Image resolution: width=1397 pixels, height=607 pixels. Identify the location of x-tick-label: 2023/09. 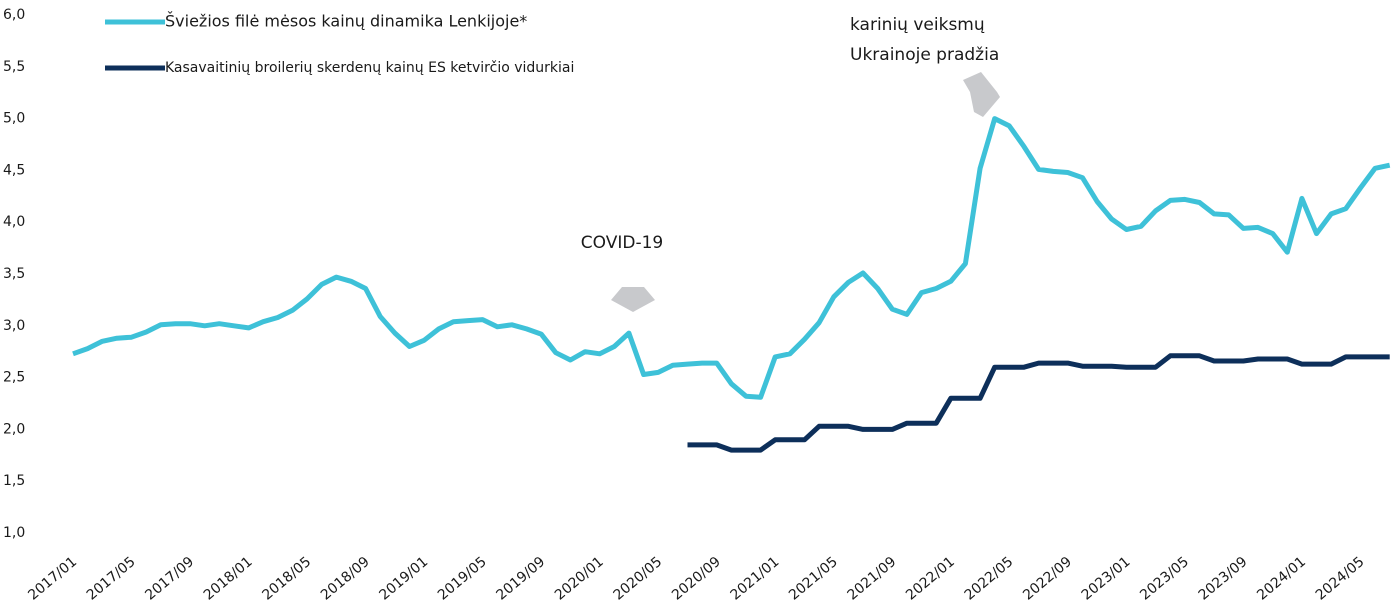
(1223, 579).